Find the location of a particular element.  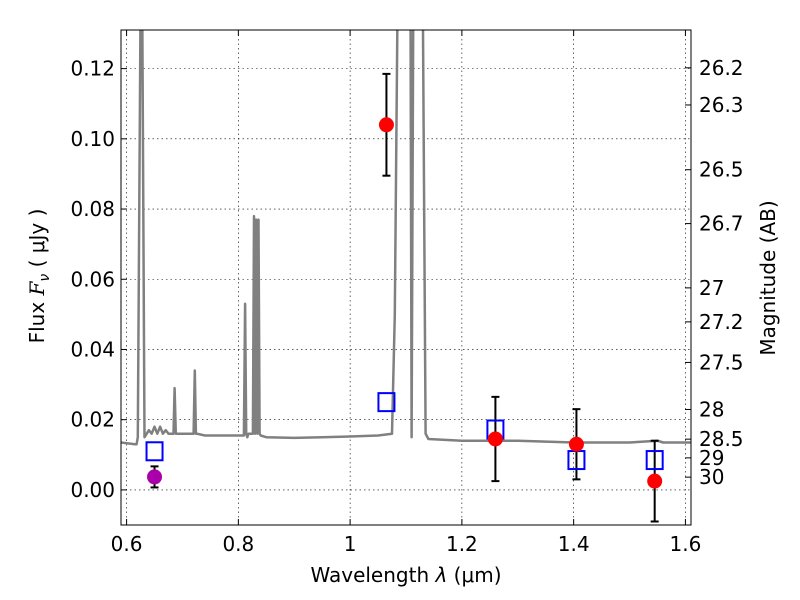

y-tick-label: 0.08 is located at coordinates (92, 209).